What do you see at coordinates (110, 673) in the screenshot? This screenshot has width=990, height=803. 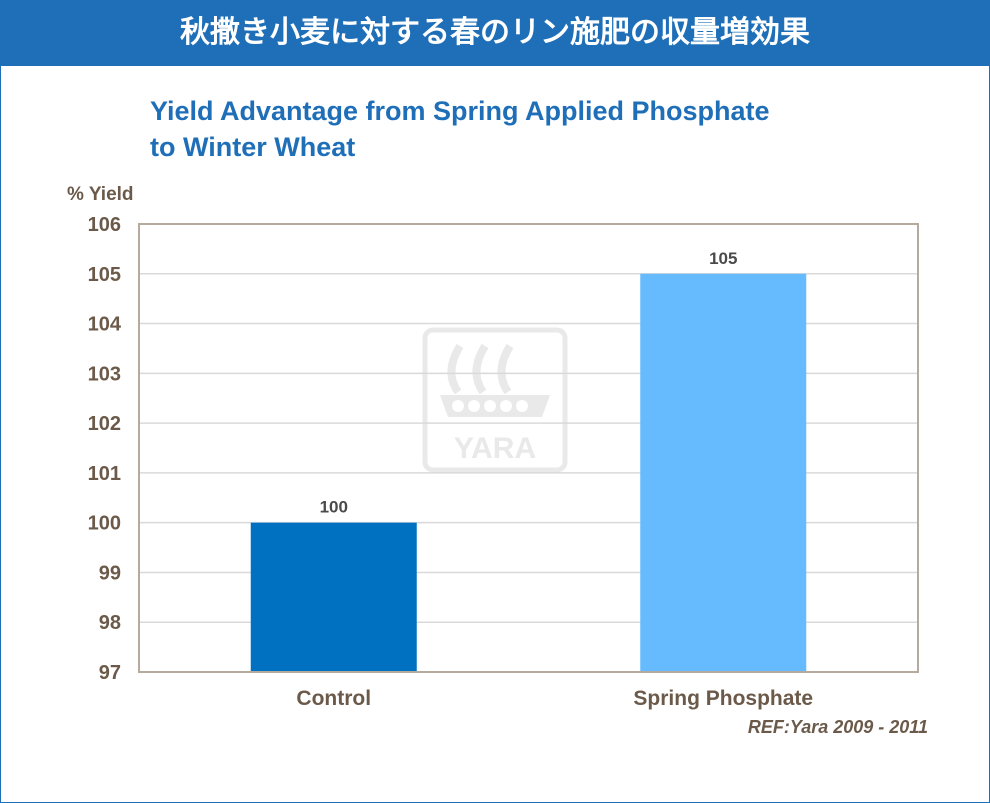 I see `y-tick-label: 97` at bounding box center [110, 673].